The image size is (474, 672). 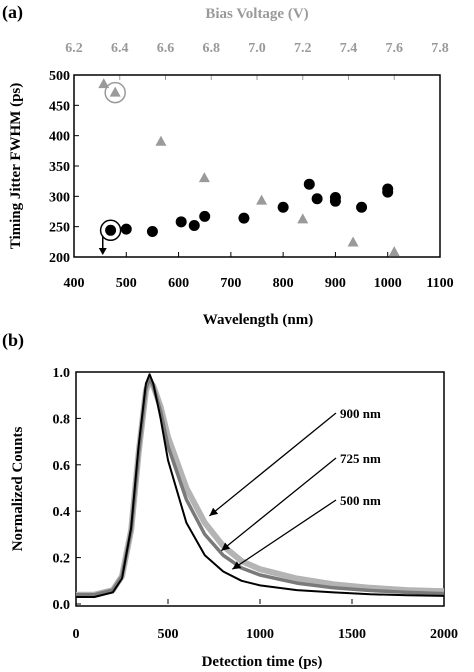 I want to click on top-tick-label: 7.6, so click(x=395, y=48).